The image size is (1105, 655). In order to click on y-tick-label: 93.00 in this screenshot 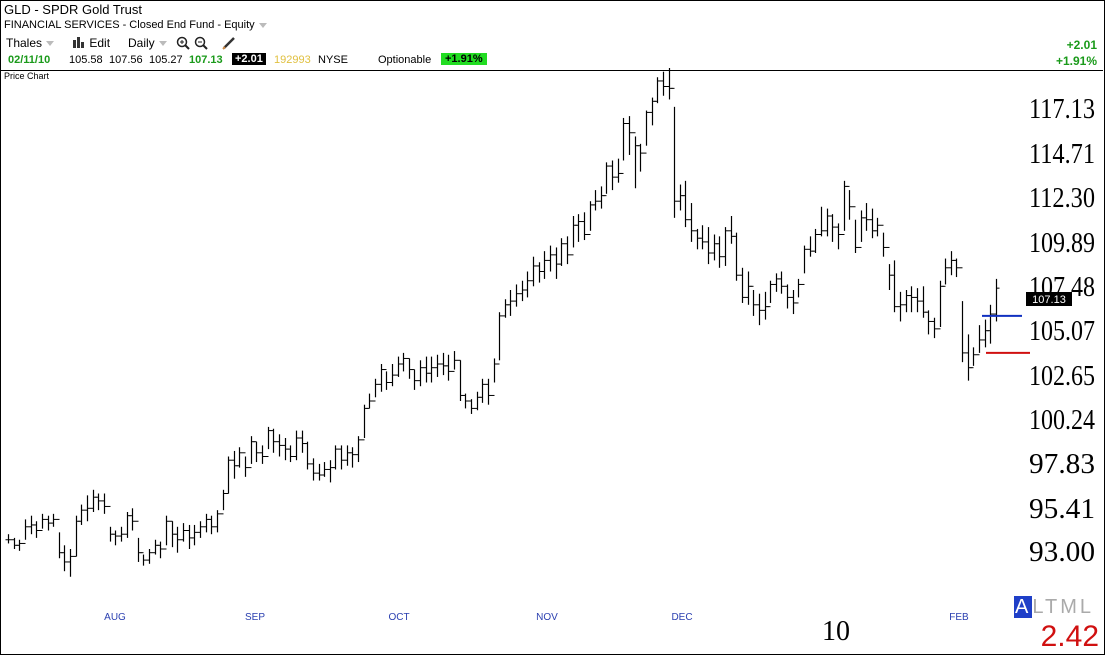, I will do `click(1062, 552)`.